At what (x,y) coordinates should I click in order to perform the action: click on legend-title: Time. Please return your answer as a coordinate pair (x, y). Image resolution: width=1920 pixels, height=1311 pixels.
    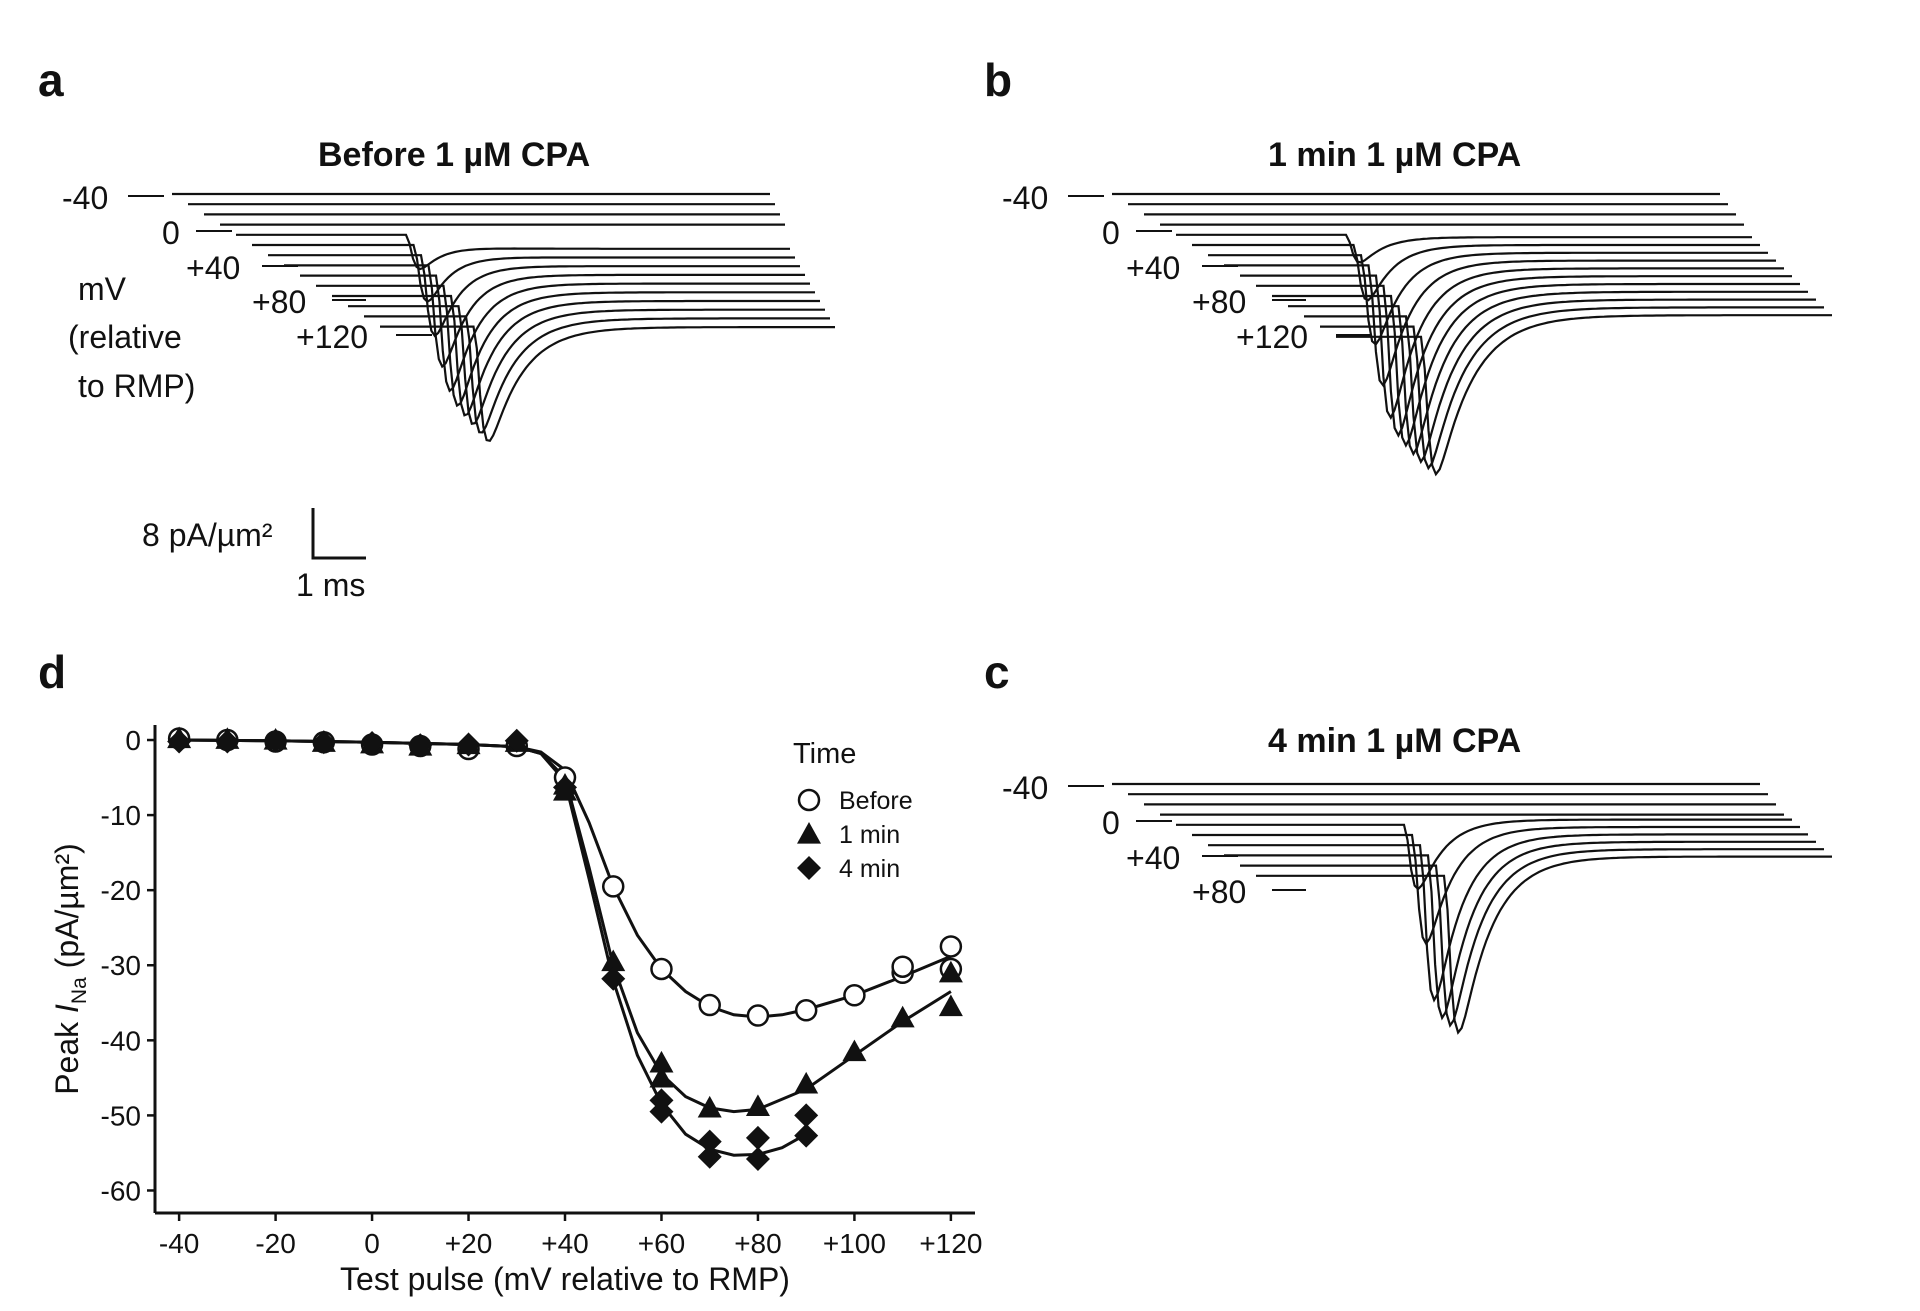
    Looking at the image, I should click on (824, 754).